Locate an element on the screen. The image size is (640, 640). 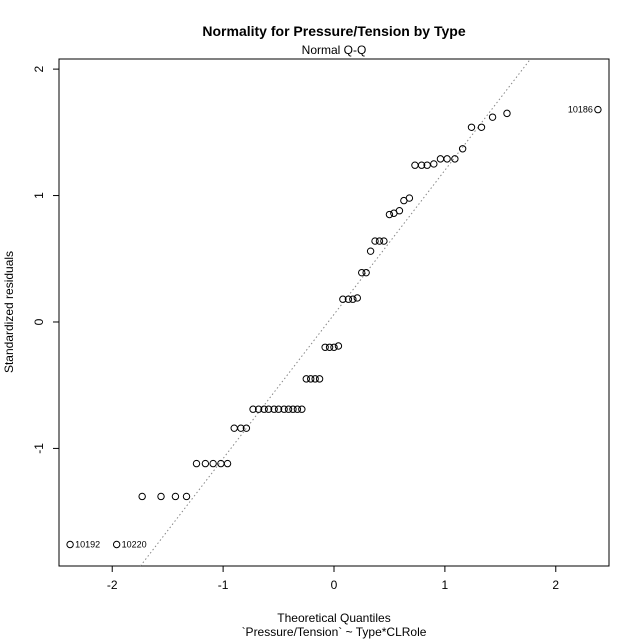
y-tick-label: 0 is located at coordinates (39, 321).